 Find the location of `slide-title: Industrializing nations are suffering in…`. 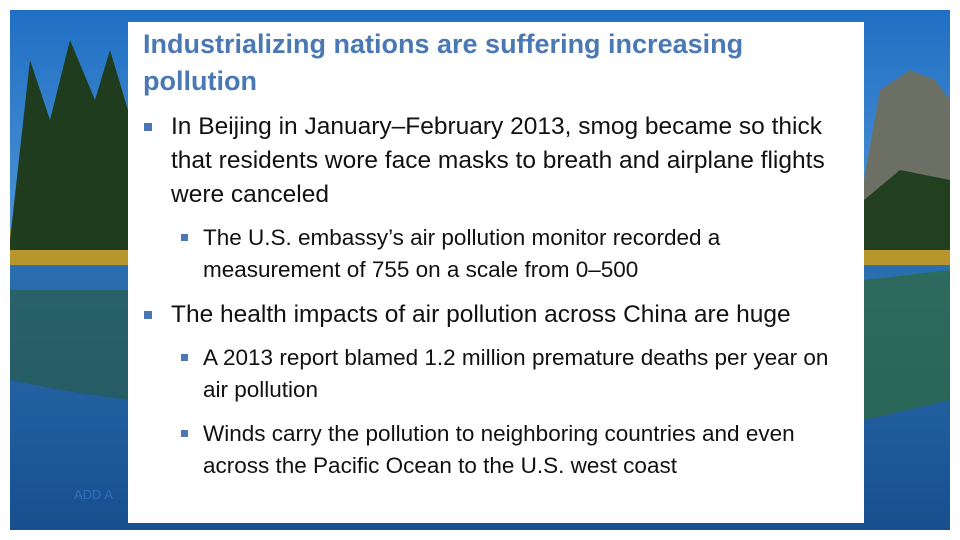

slide-title: Industrializing nations are suffering in… is located at coordinates (443, 62).